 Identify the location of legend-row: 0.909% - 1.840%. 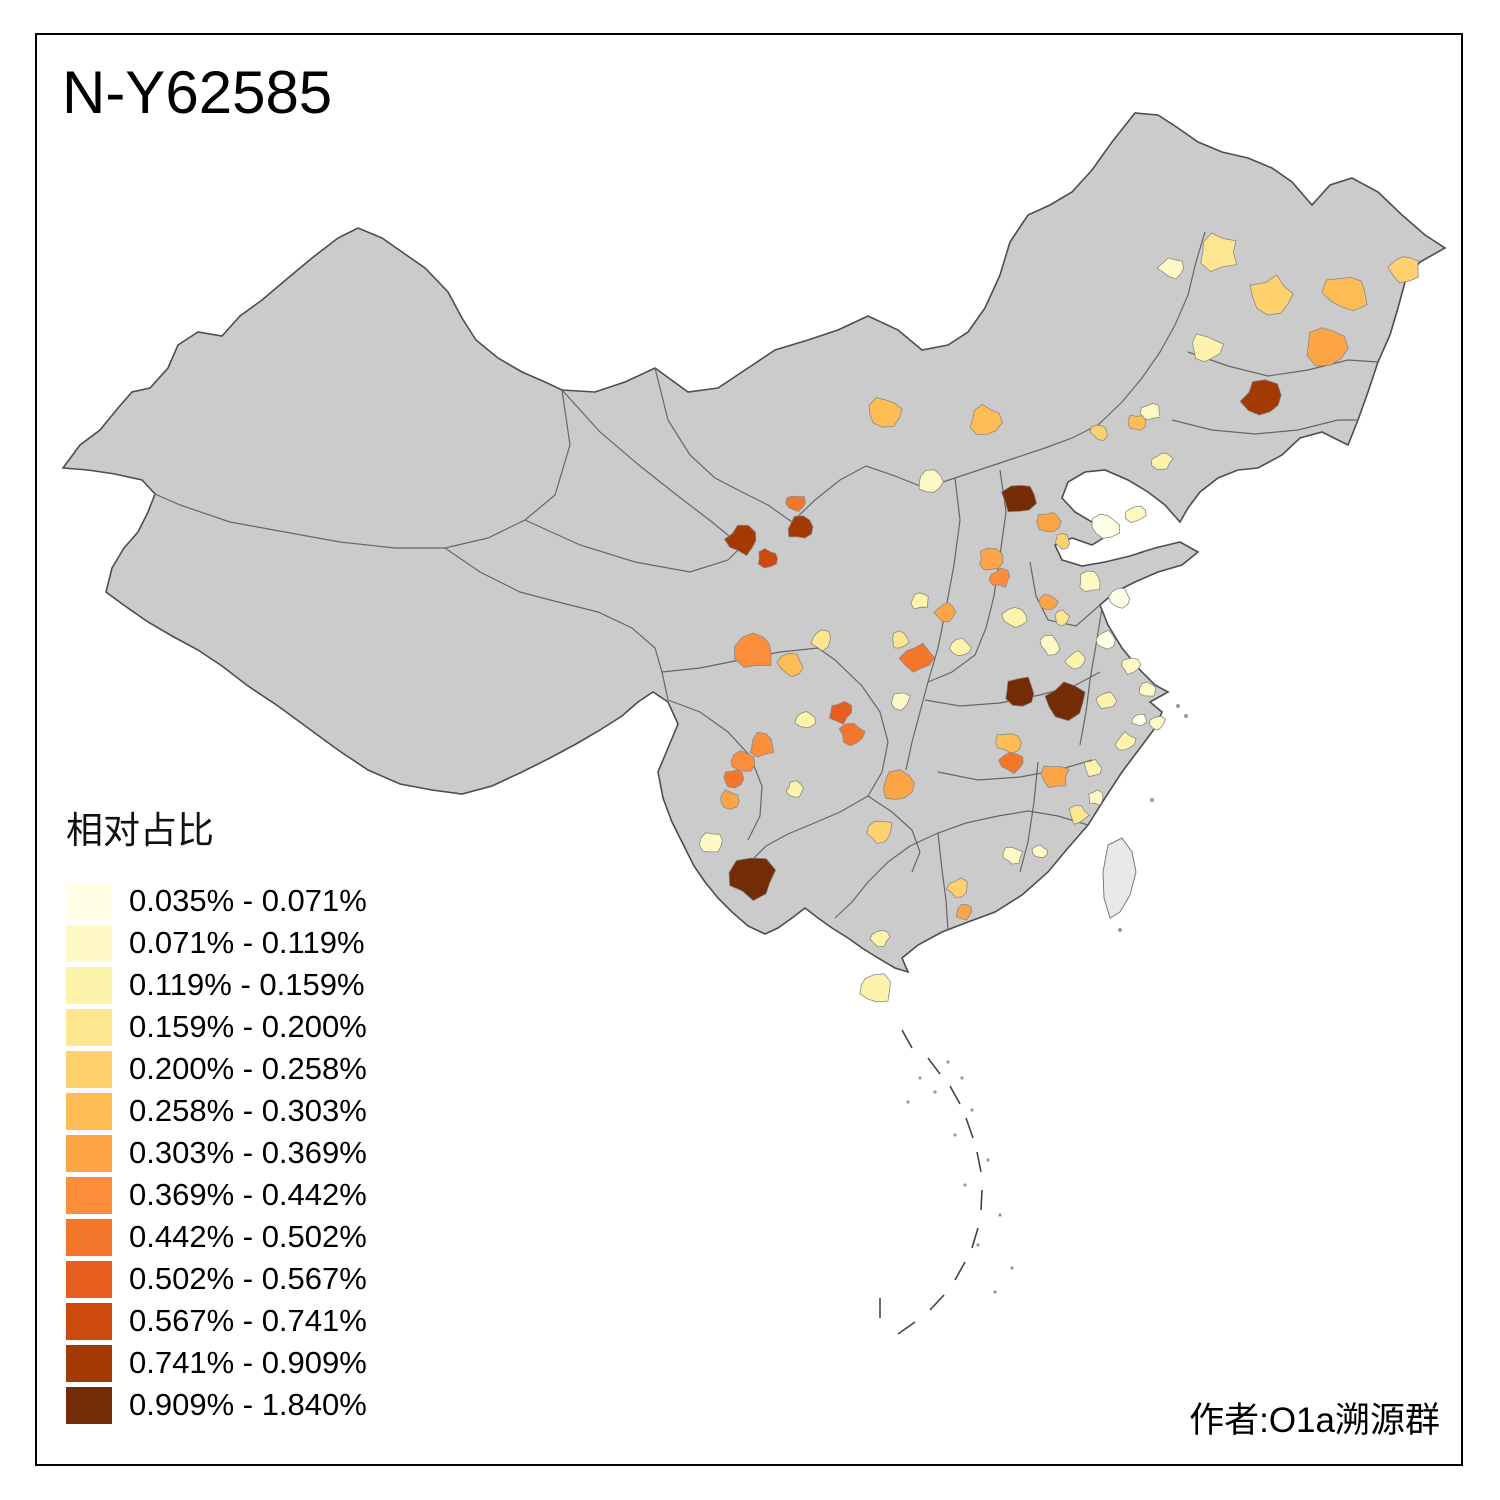
(216, 1405).